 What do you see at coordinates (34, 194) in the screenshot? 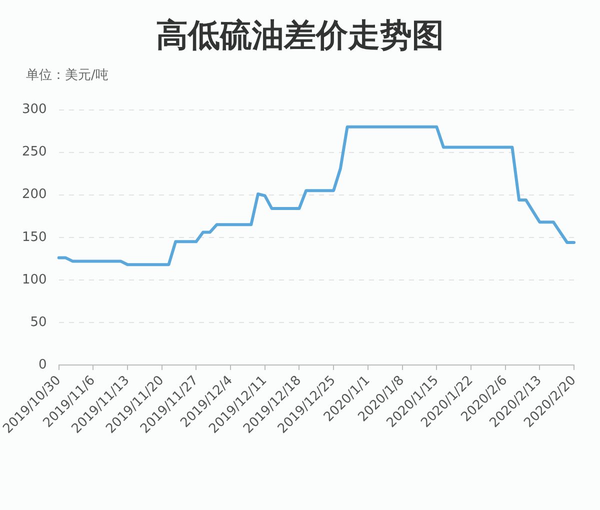
I see `y-tick-label: 200` at bounding box center [34, 194].